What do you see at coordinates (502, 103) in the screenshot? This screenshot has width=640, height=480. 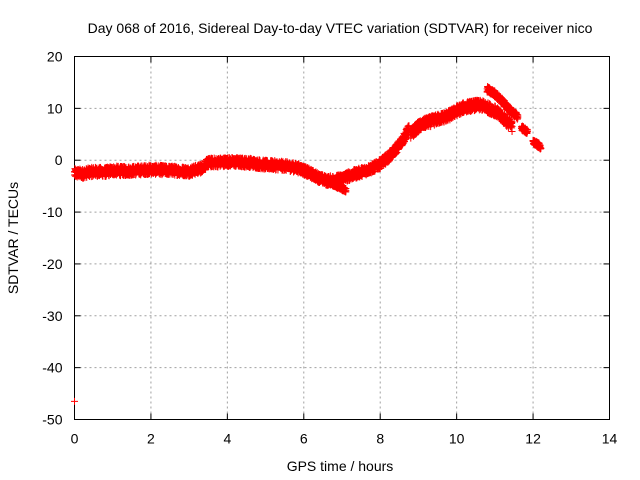 I see `series-upper-tail` at bounding box center [502, 103].